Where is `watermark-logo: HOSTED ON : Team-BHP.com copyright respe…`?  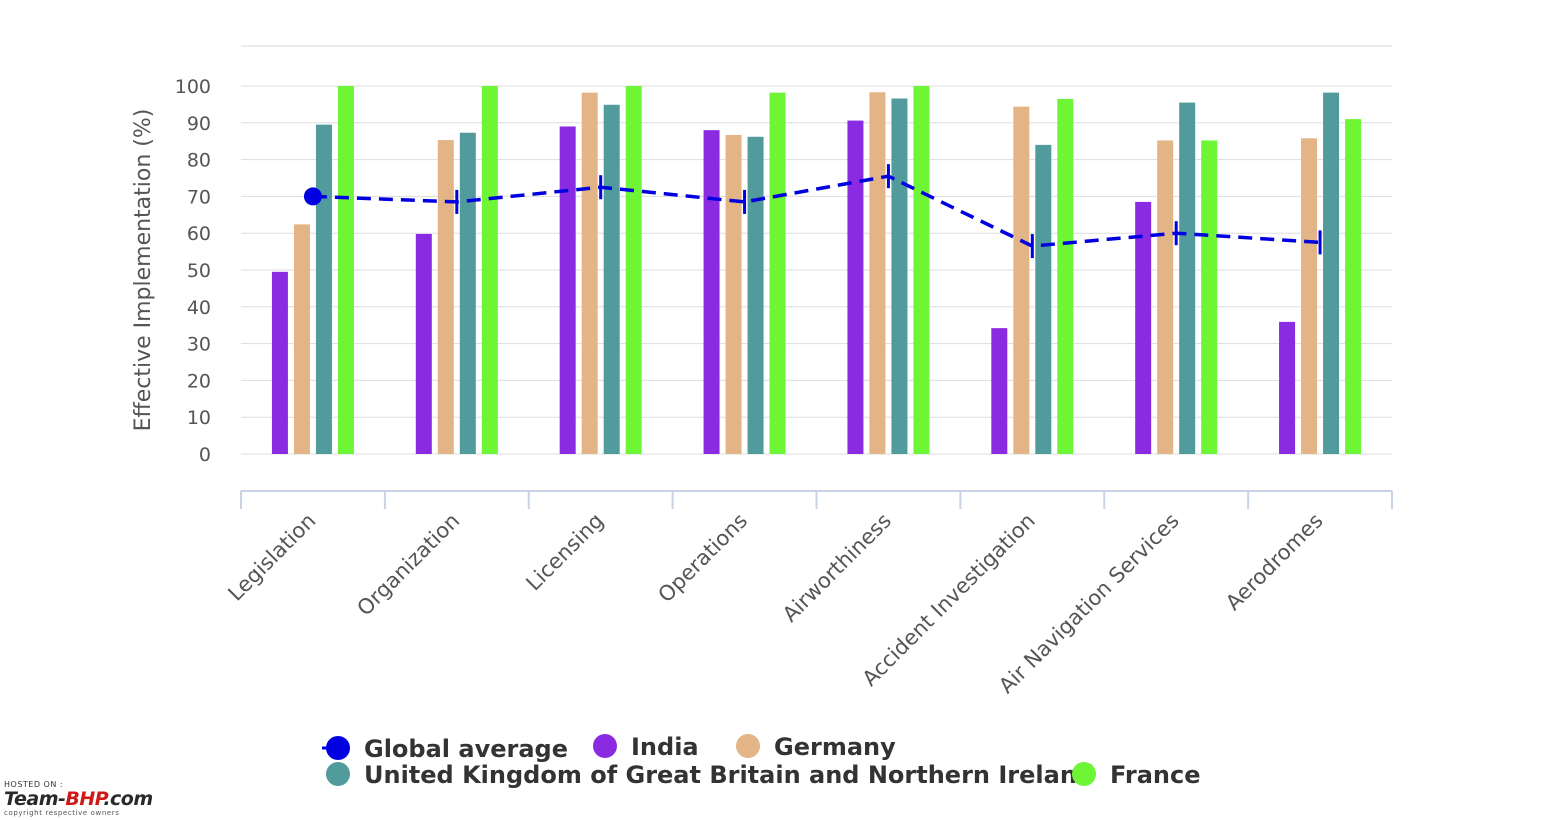
watermark-logo: HOSTED ON : Team-BHP.com copyright respe… is located at coordinates (99, 798).